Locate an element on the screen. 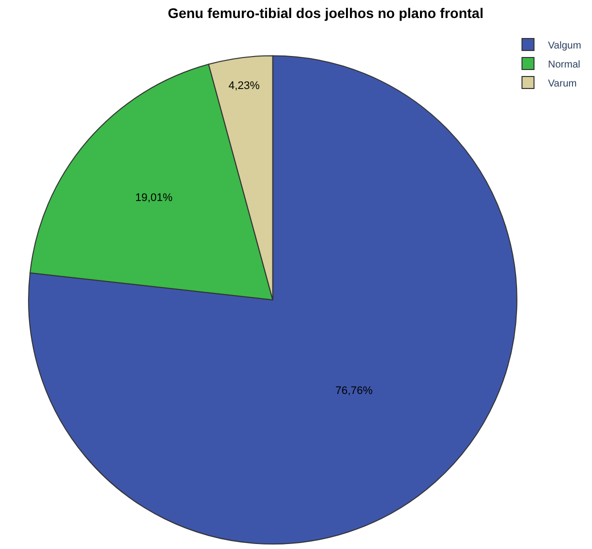  data-label: 4,23% is located at coordinates (244, 86).